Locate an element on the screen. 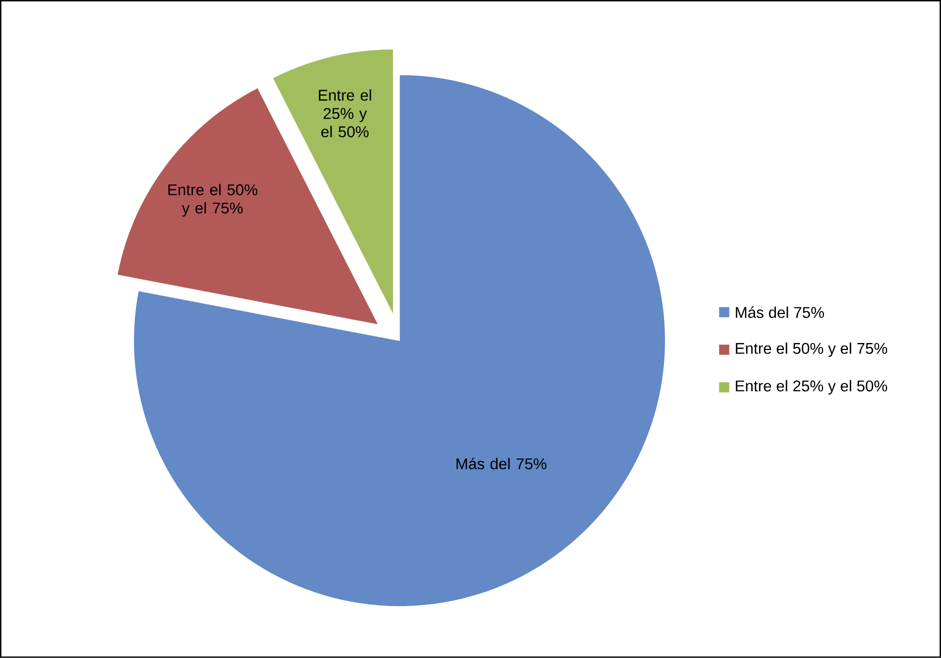 The height and width of the screenshot is (658, 941). legend-label: Más del 75% is located at coordinates (780, 312).